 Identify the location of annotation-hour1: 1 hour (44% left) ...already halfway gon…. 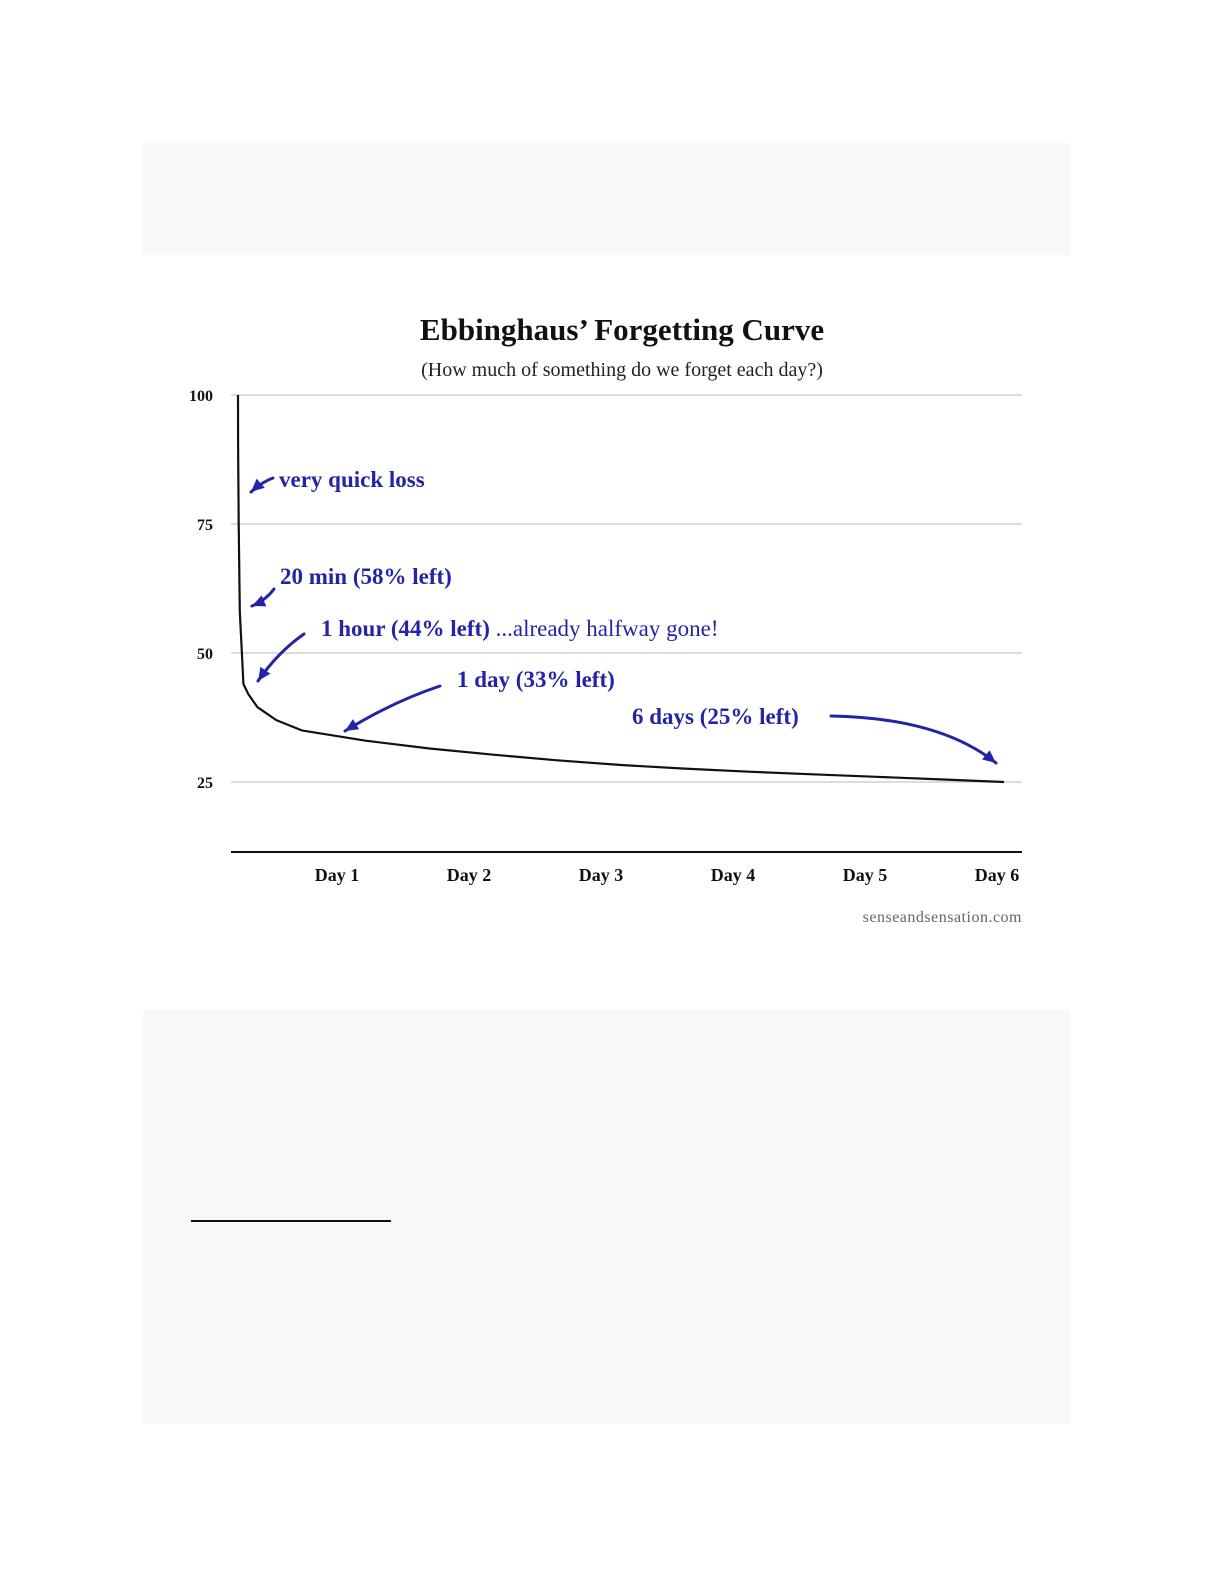
(487, 649).